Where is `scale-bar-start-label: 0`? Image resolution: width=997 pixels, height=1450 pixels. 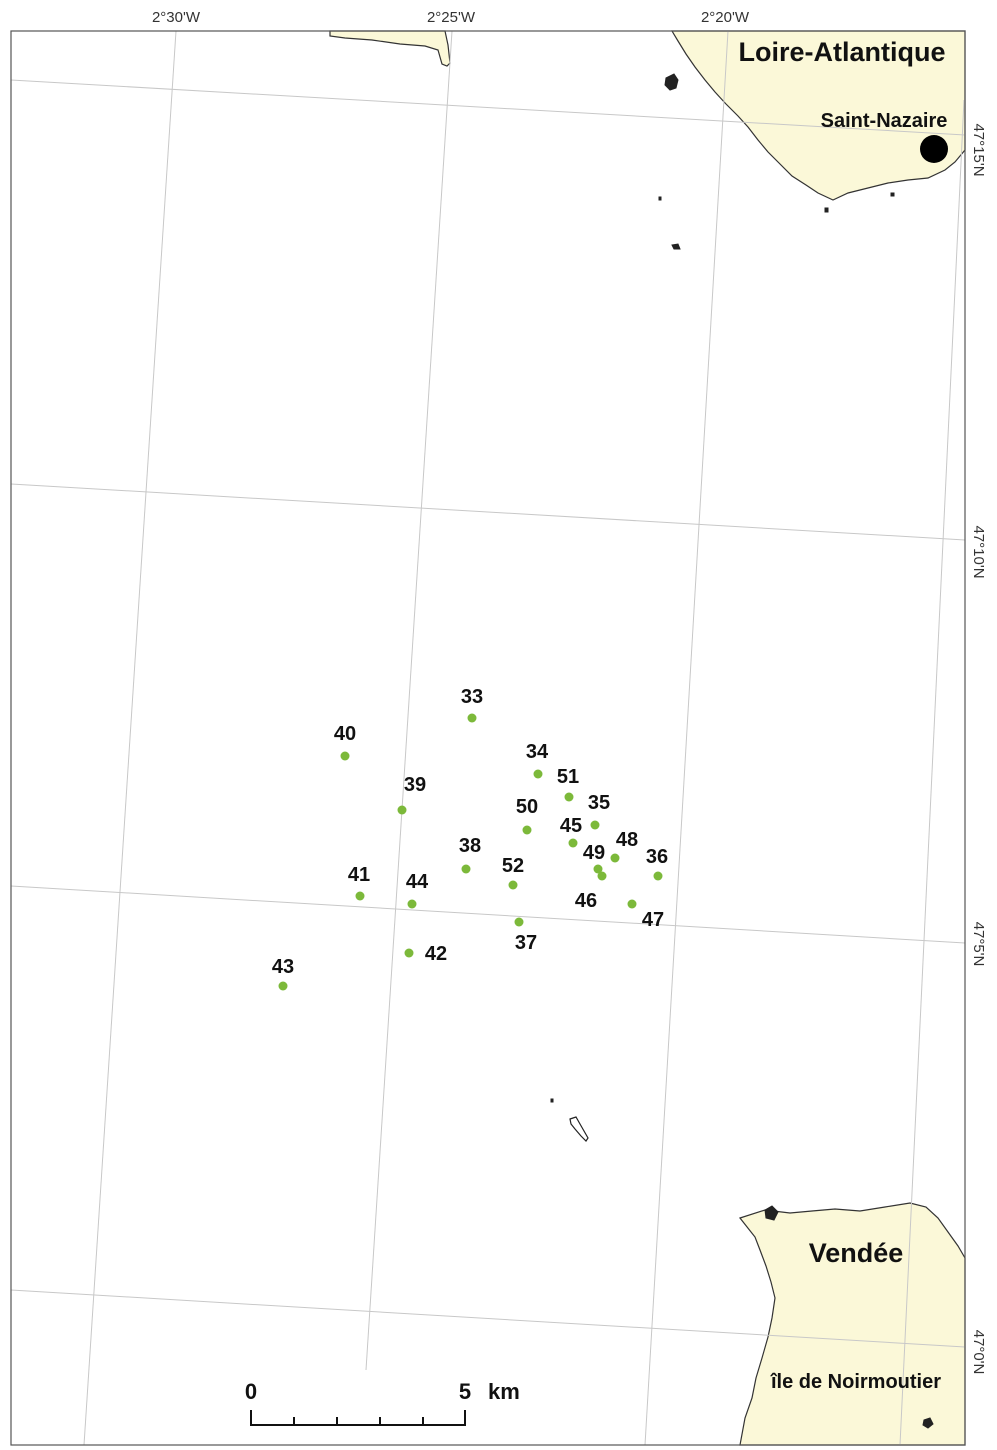 scale-bar-start-label: 0 is located at coordinates (251, 1391).